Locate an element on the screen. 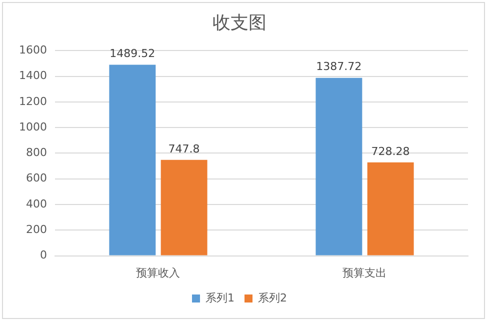 Image resolution: width=487 pixels, height=321 pixels. legend-label: 系列1 is located at coordinates (220, 297).